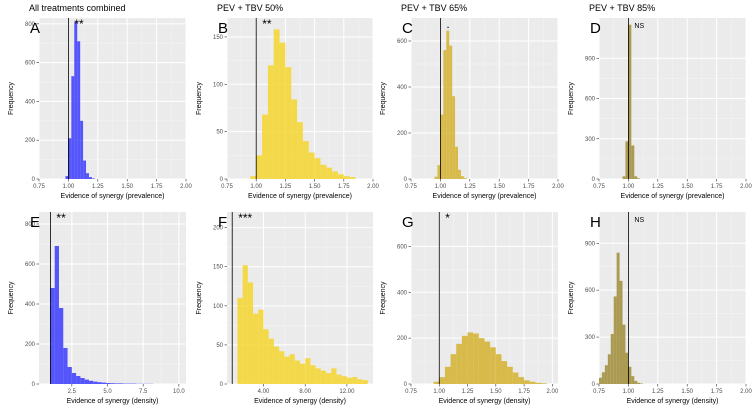 This screenshot has height=411, width=755. Describe the element at coordinates (639, 26) in the screenshot. I see `significance-label: NS` at that location.